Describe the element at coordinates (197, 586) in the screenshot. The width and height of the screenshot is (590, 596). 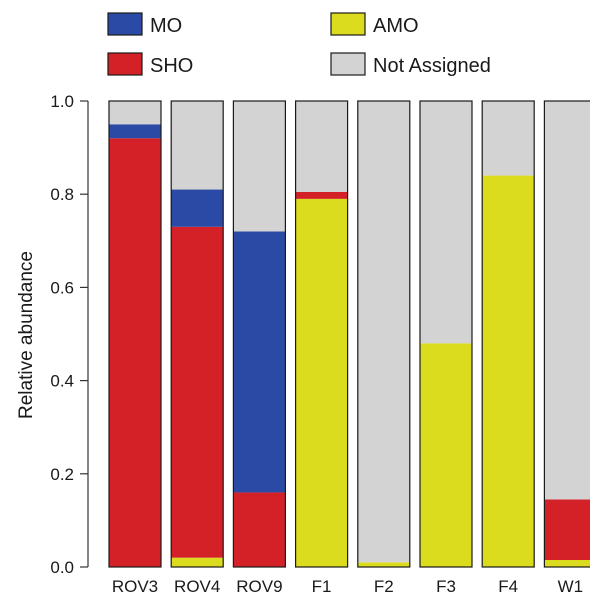
I see `x-tick-label: ROV4` at that location.